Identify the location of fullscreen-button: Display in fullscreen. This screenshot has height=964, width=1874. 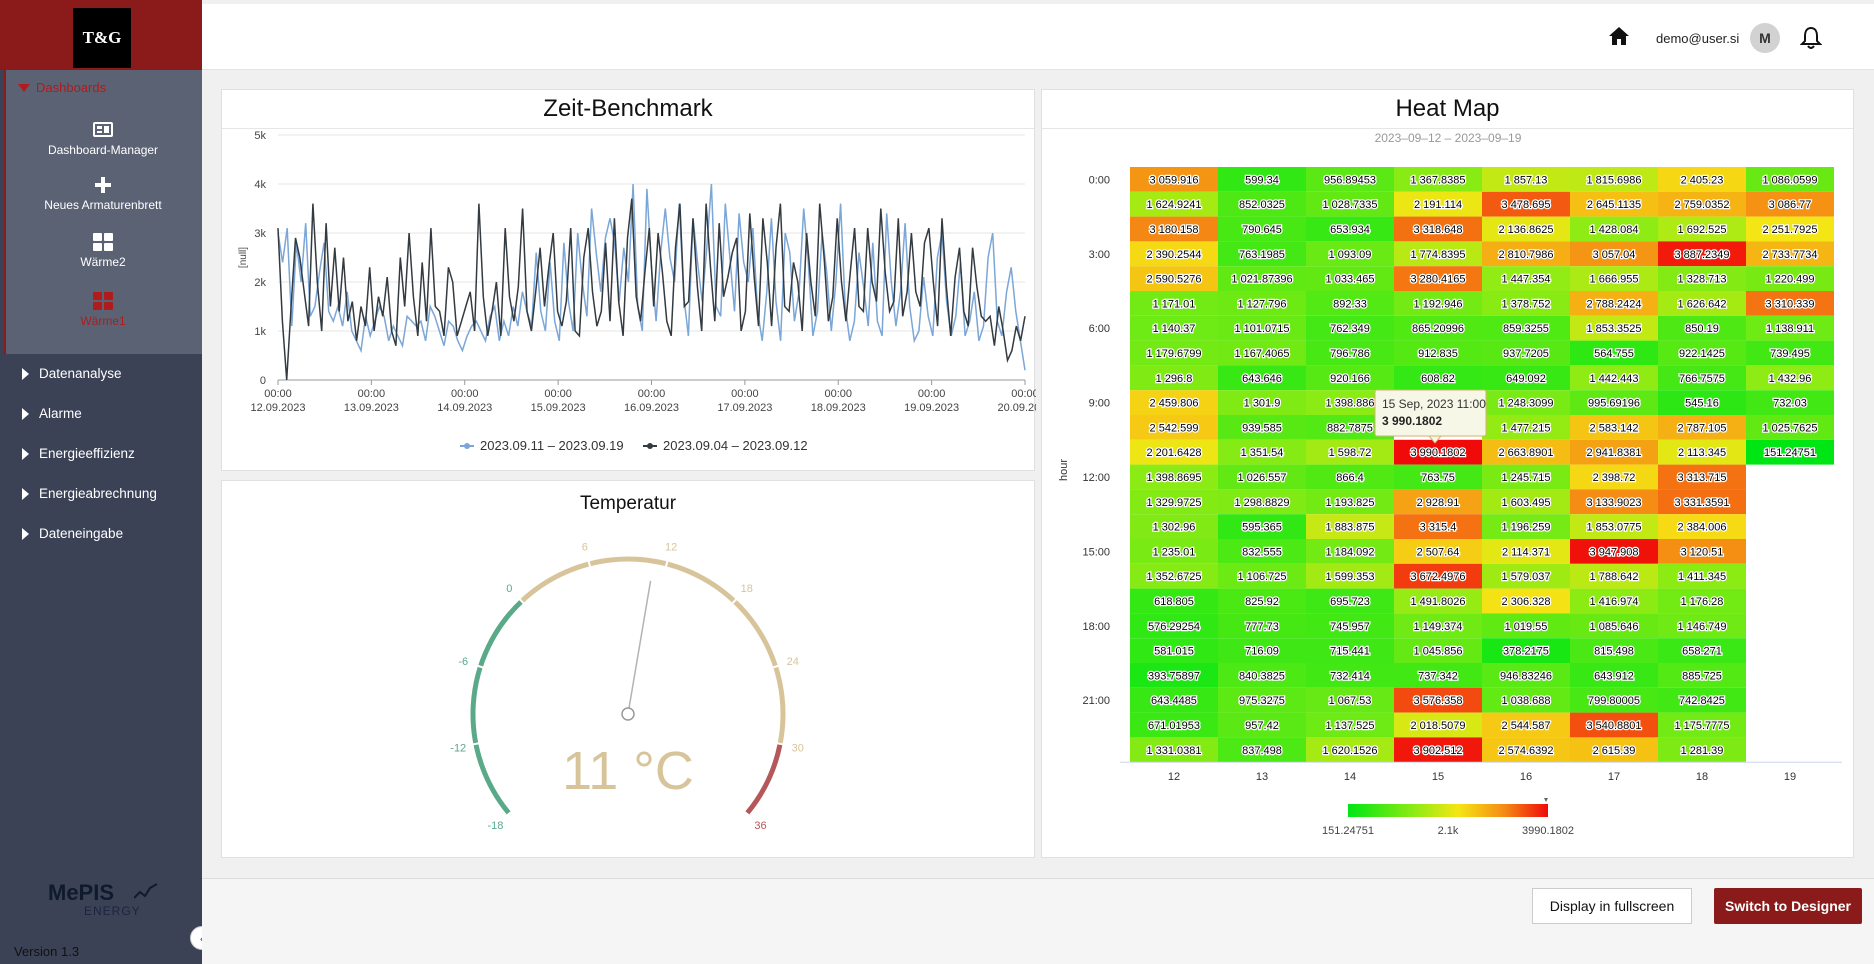
(1612, 906).